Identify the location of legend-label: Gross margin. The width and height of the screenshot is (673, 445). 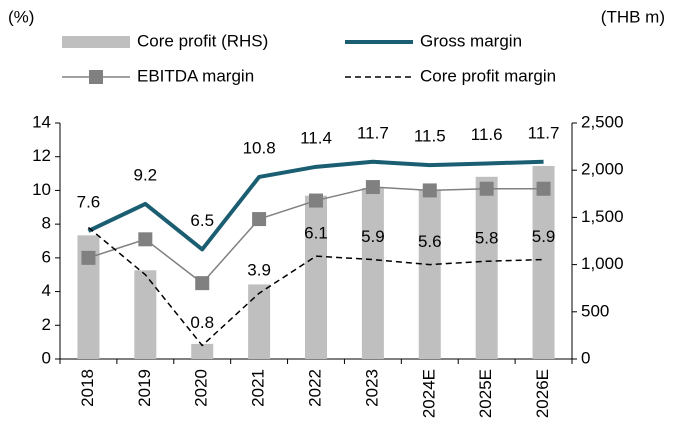
(471, 40).